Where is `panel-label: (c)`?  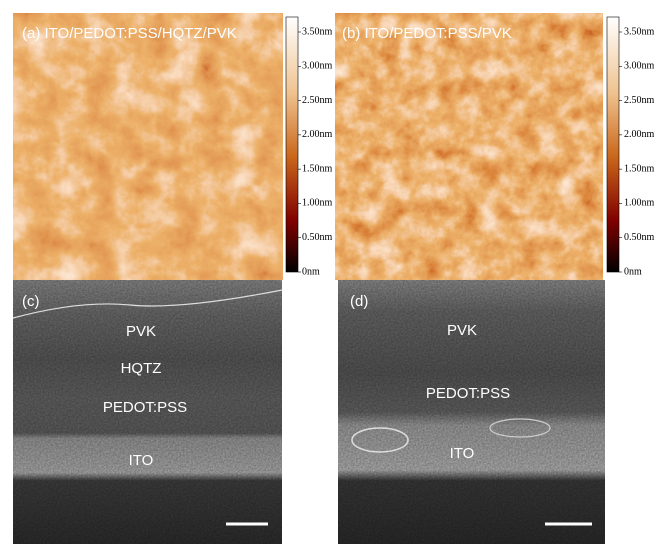
panel-label: (c) is located at coordinates (31, 301).